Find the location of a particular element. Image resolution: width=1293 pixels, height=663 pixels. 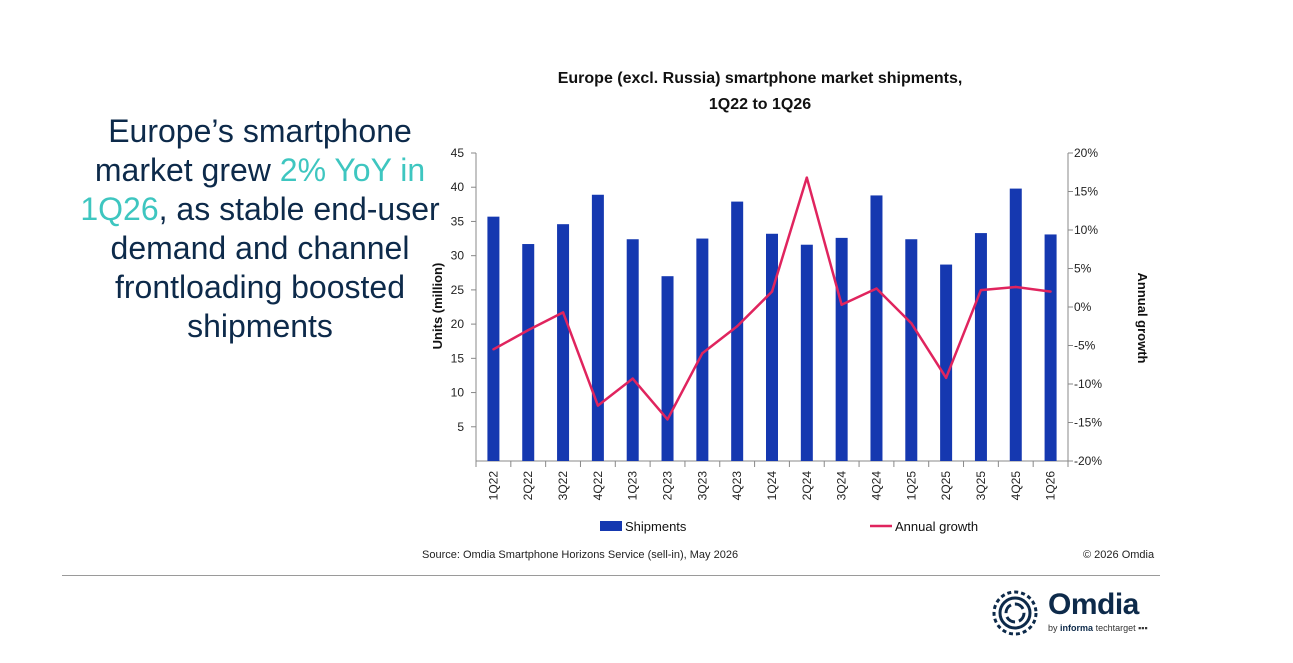

x-tick-label: 4Q24 is located at coordinates (876, 486).